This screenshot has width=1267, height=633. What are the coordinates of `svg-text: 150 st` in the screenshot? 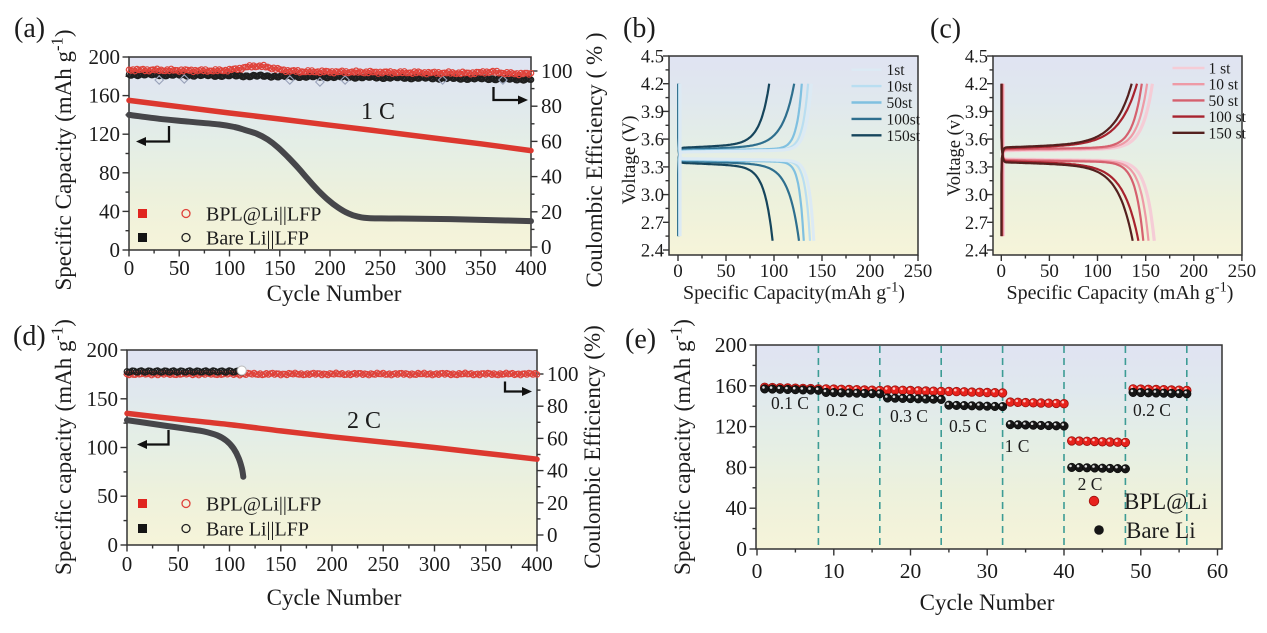 It's located at (1228, 133).